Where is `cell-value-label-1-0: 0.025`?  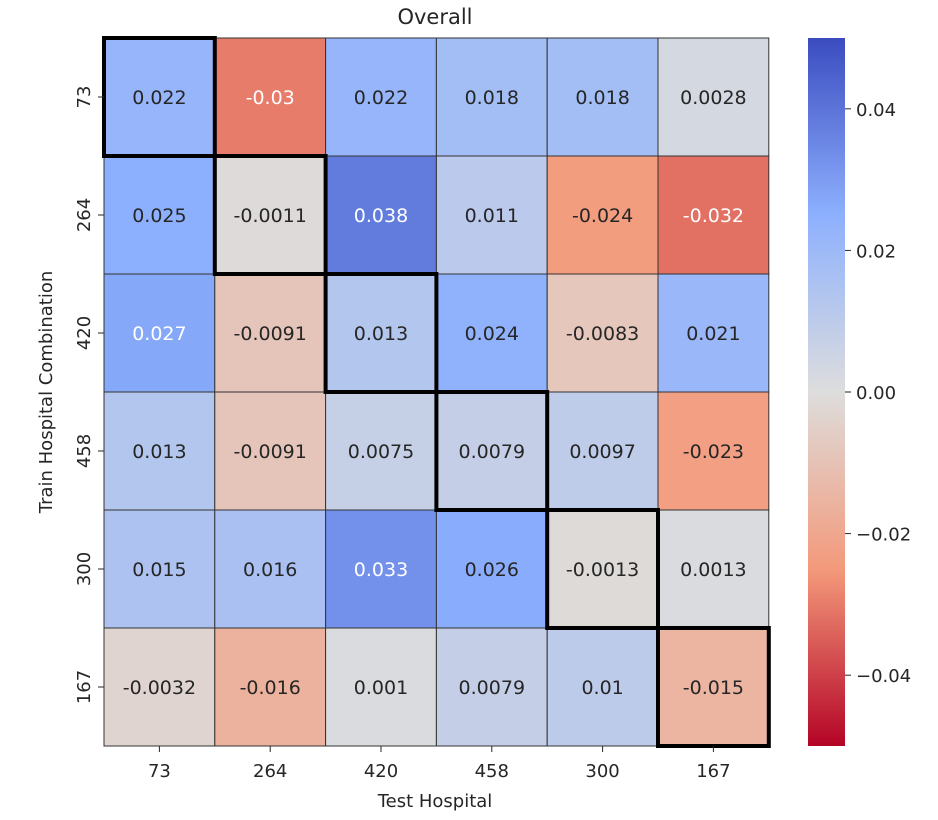 cell-value-label-1-0: 0.025 is located at coordinates (159, 216).